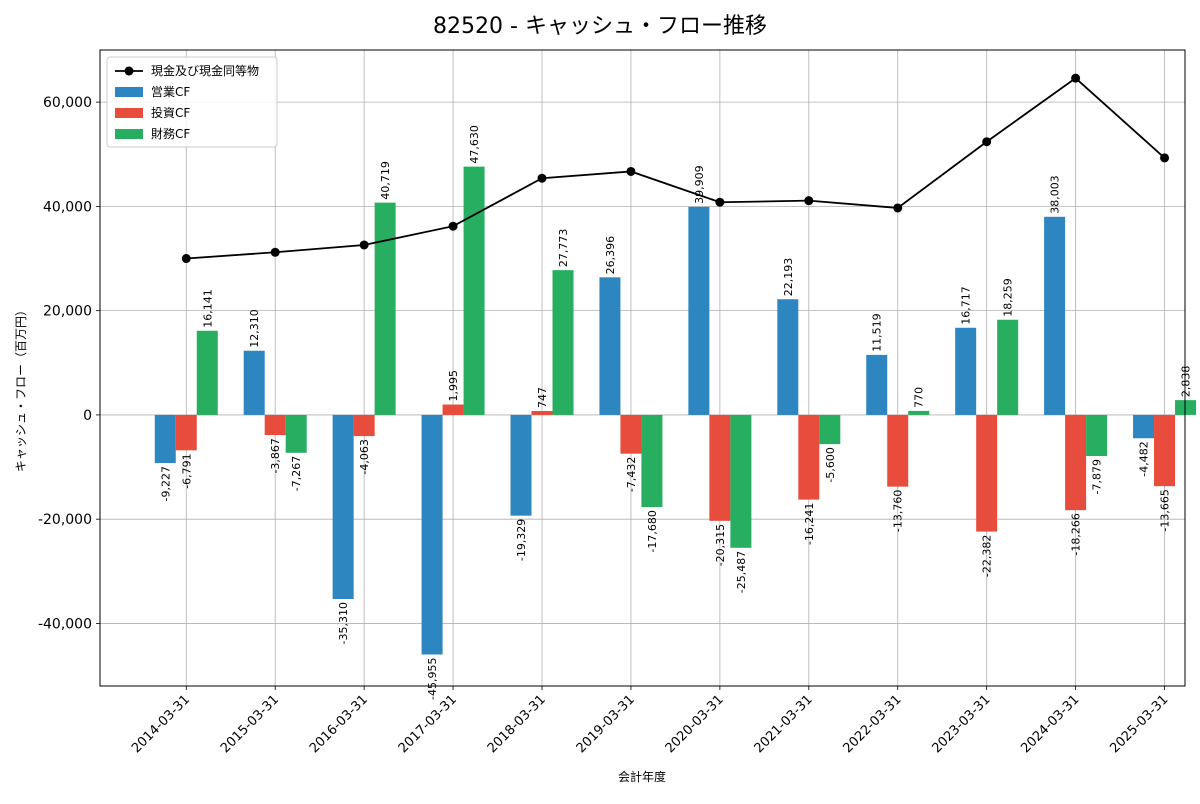 The height and width of the screenshot is (804, 1200). What do you see at coordinates (165, 483) in the screenshot?
I see `bar-data-label: -9,227` at bounding box center [165, 483].